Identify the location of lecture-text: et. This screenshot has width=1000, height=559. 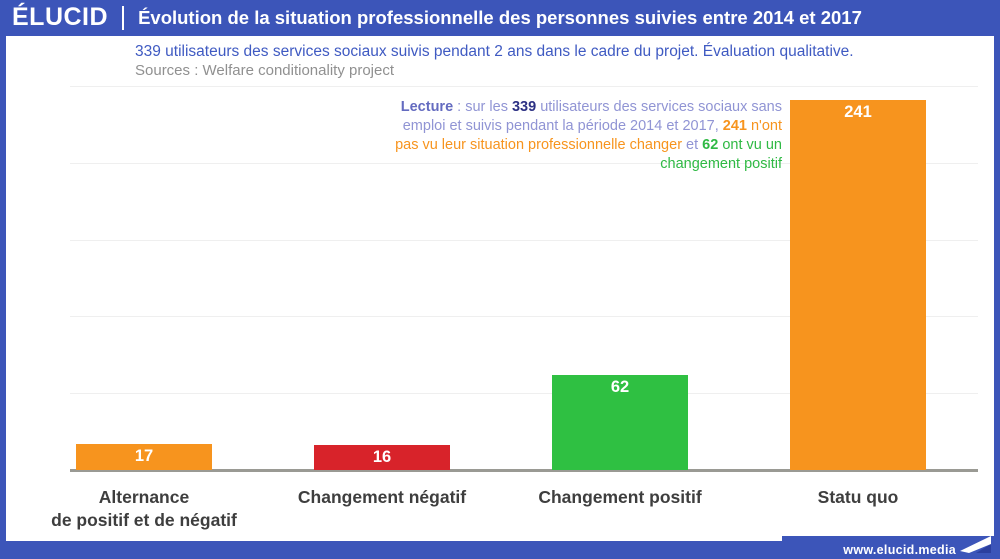
(694, 145).